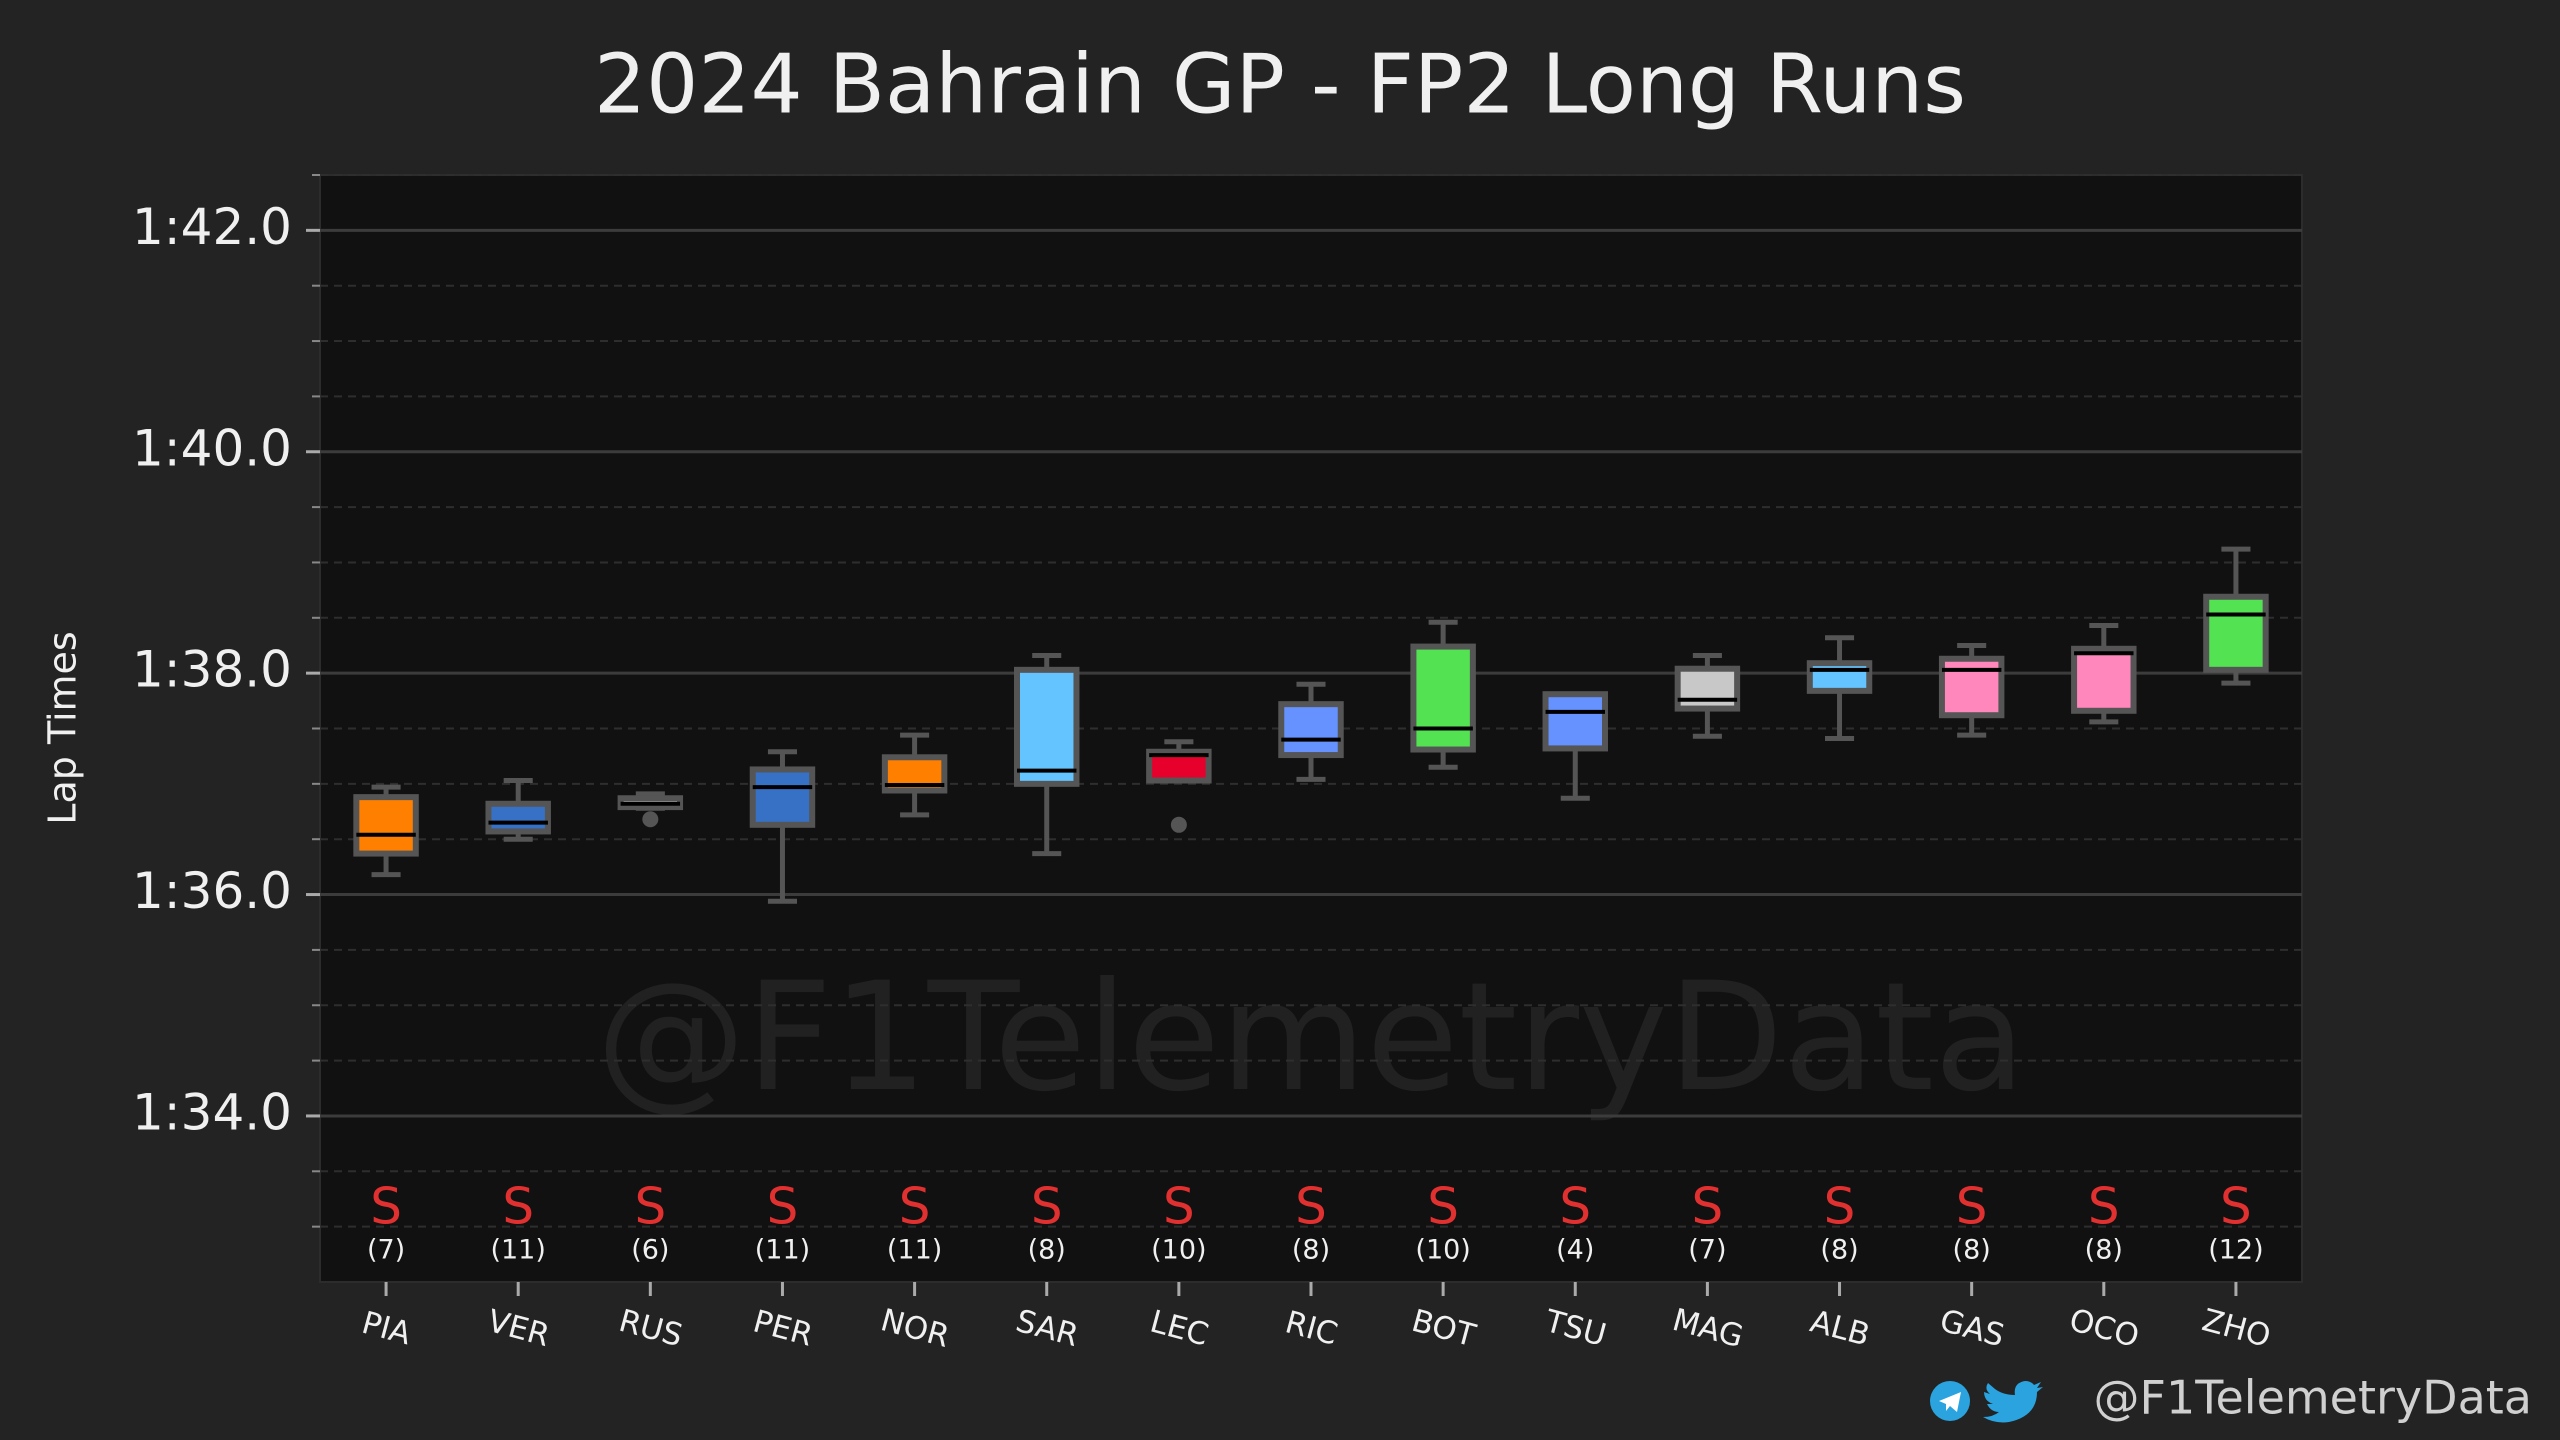 This screenshot has height=1440, width=2560. I want to click on twitter-icon, so click(2013, 1402).